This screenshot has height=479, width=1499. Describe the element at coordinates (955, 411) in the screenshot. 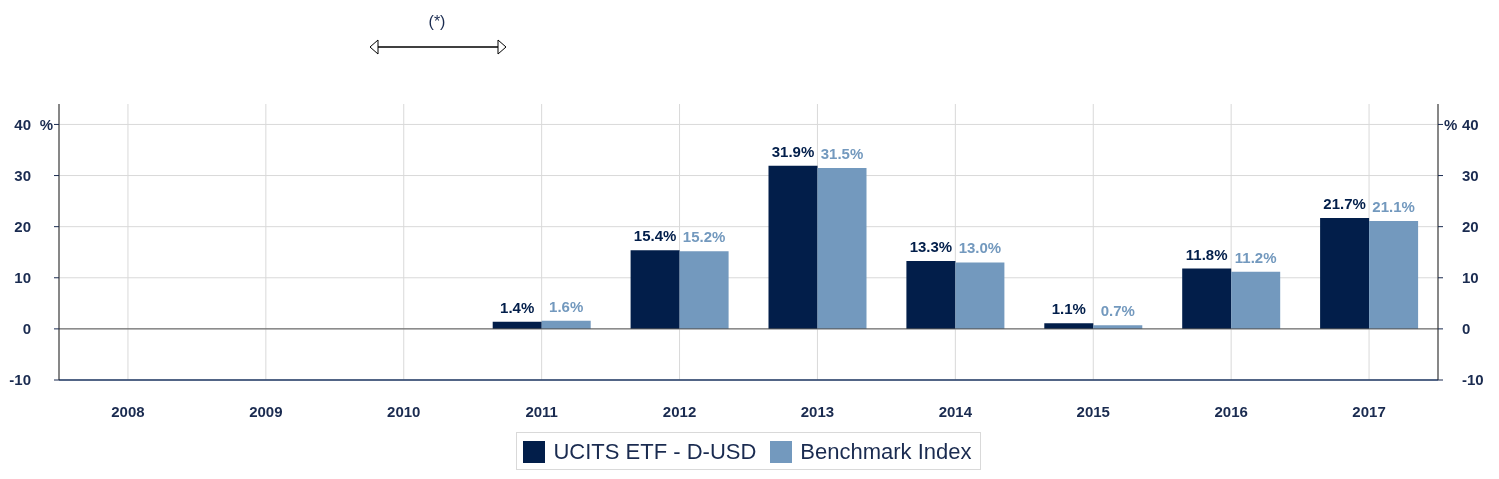

I see `x-tick-label: 2014` at that location.